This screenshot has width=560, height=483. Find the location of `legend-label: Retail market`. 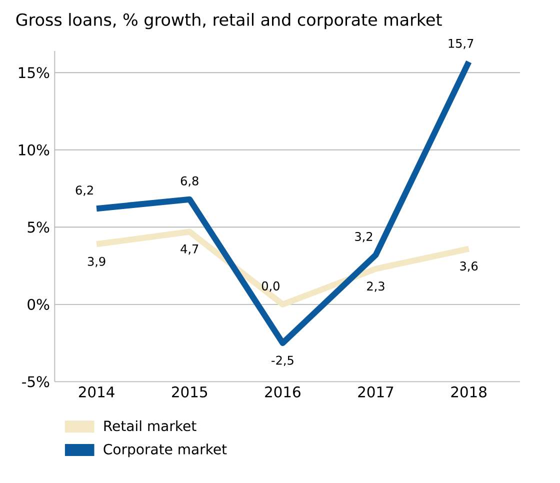

legend-label: Retail market is located at coordinates (150, 426).